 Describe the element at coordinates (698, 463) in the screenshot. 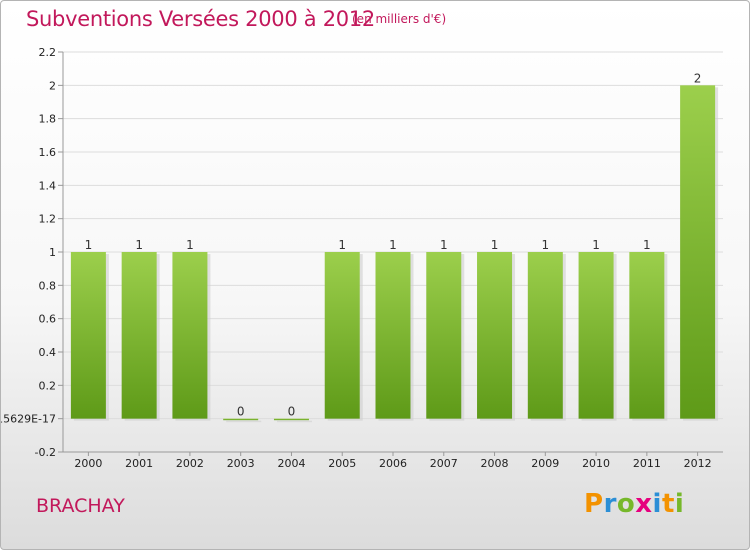

I see `x-tick-label: 2012` at that location.